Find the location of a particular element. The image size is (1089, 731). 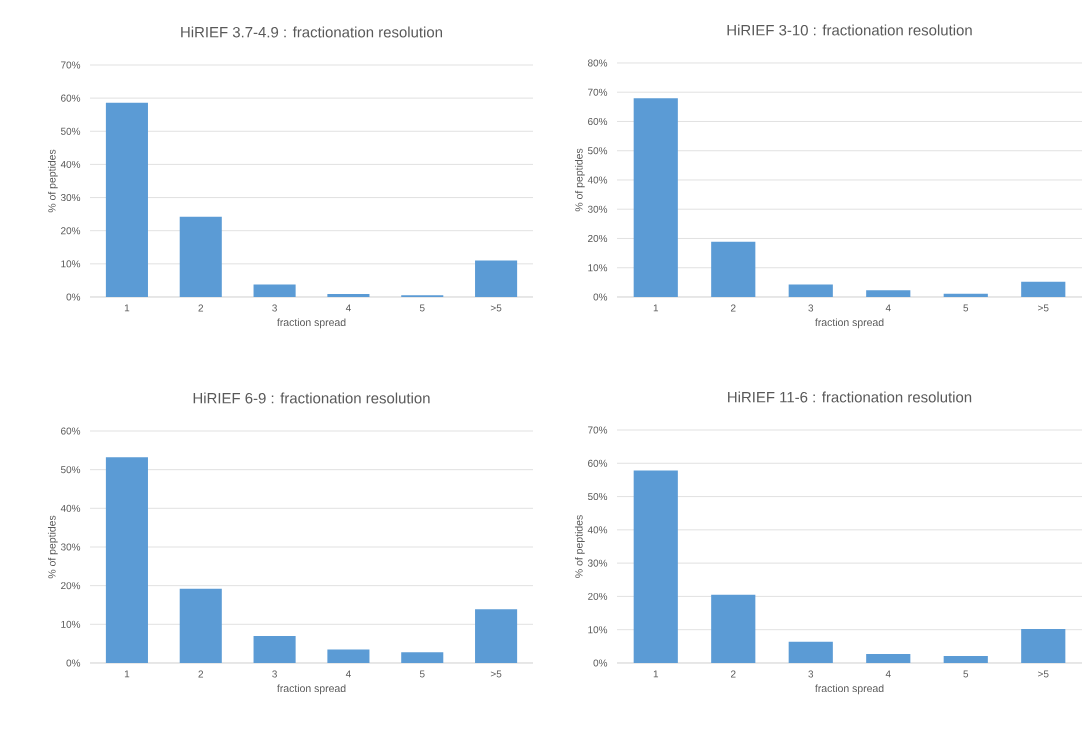

chart-title: HiRIEF 6-9 : fractionation resolution is located at coordinates (311, 398).